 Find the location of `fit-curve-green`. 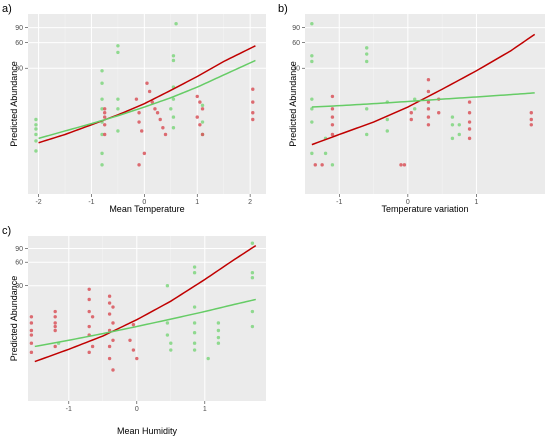

fit-curve-green is located at coordinates (423, 100).